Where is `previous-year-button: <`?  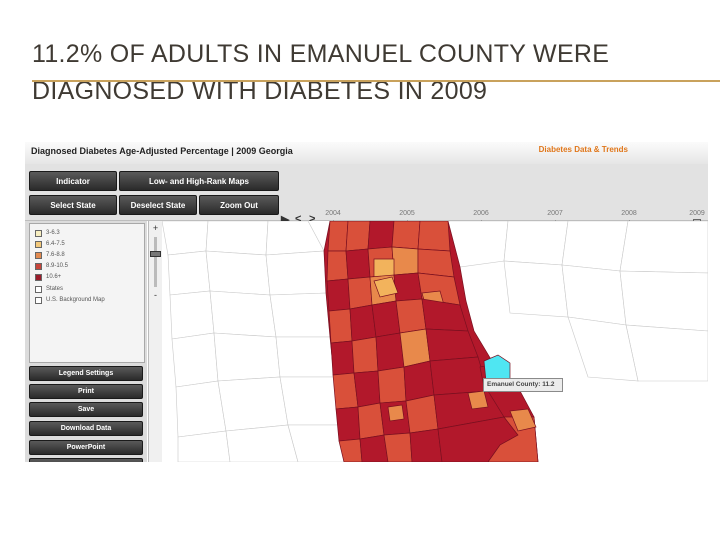 previous-year-button: < is located at coordinates (298, 219).